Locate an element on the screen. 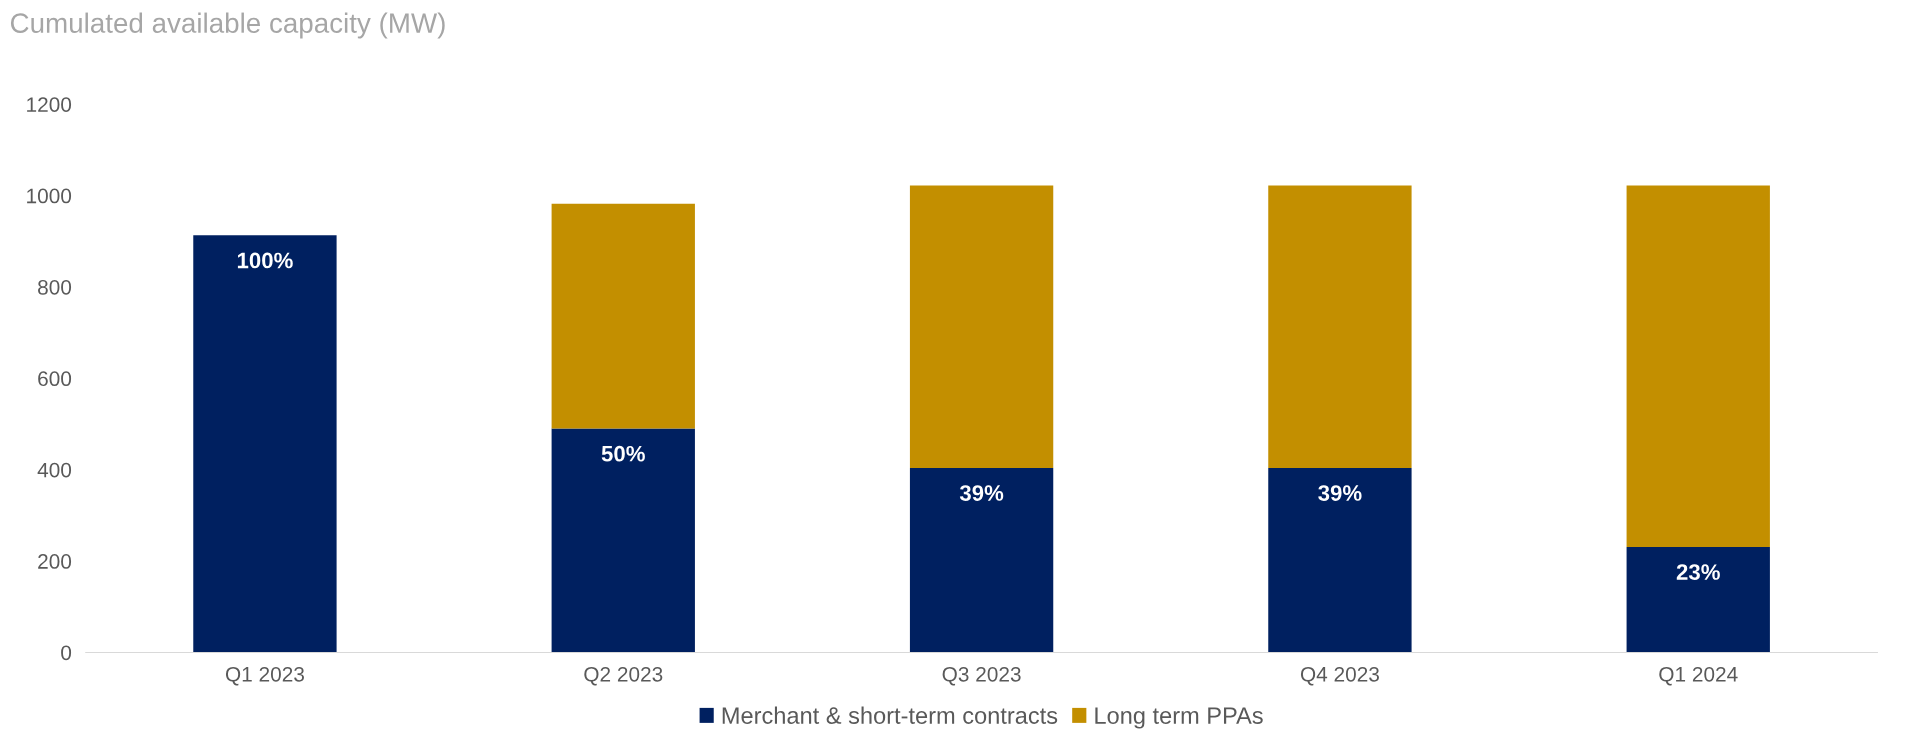 The image size is (1906, 729). y-tick-label: 800 is located at coordinates (55, 287).